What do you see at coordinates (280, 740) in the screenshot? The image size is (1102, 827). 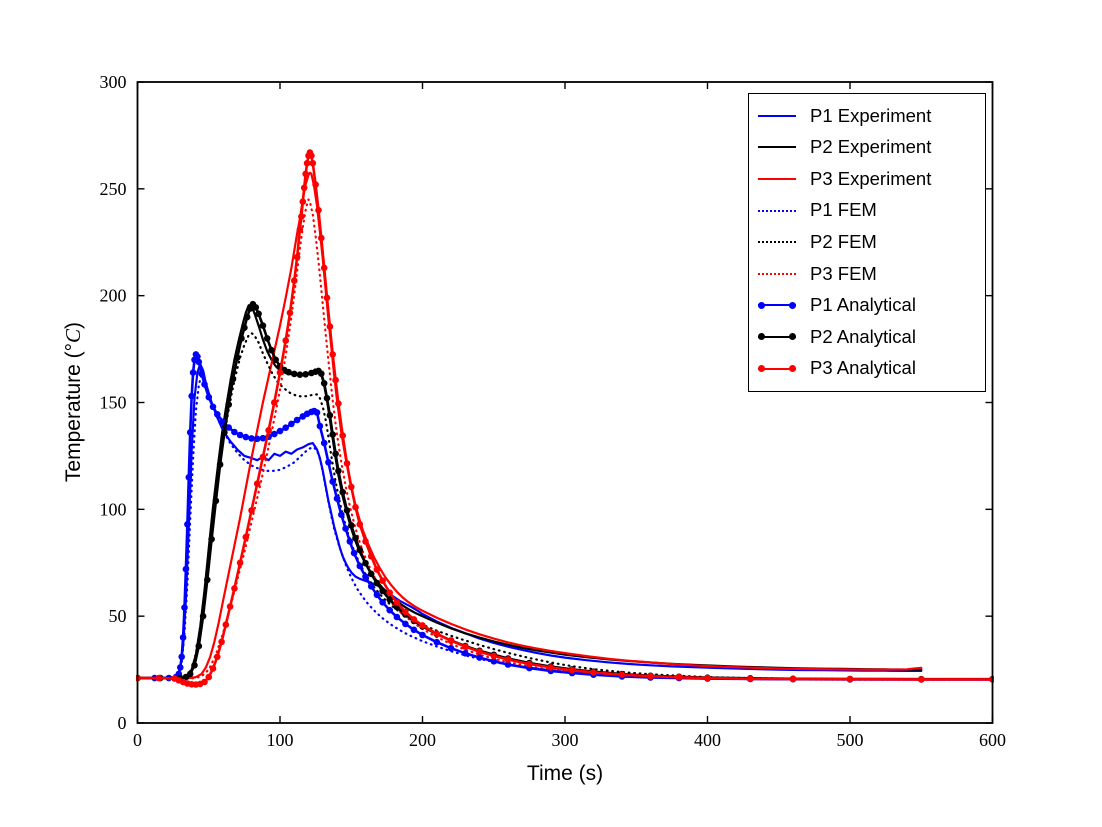 I see `x-tick-label: 100` at bounding box center [280, 740].